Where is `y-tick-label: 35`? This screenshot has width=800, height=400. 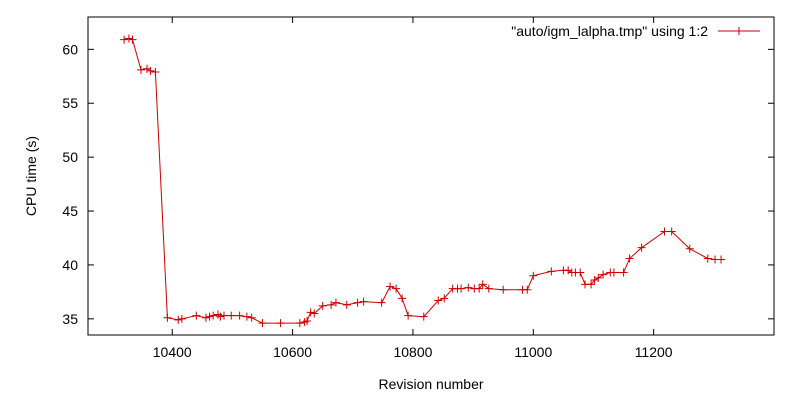
y-tick-label: 35 is located at coordinates (70, 319).